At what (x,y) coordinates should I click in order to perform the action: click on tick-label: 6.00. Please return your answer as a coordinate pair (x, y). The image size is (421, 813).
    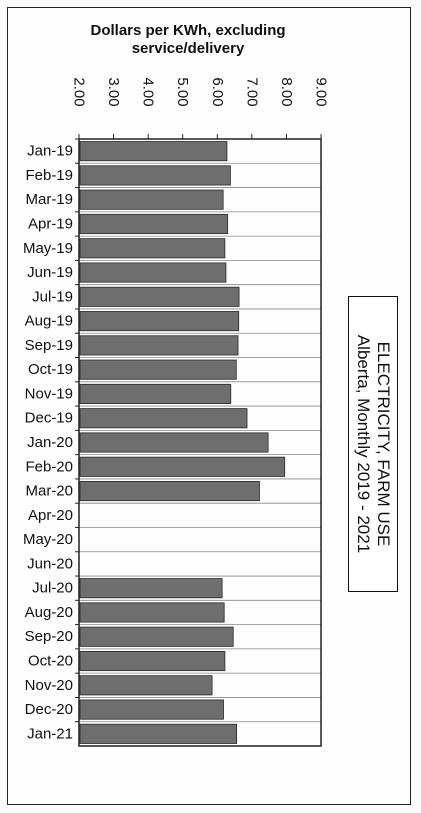
    Looking at the image, I should click on (217, 91).